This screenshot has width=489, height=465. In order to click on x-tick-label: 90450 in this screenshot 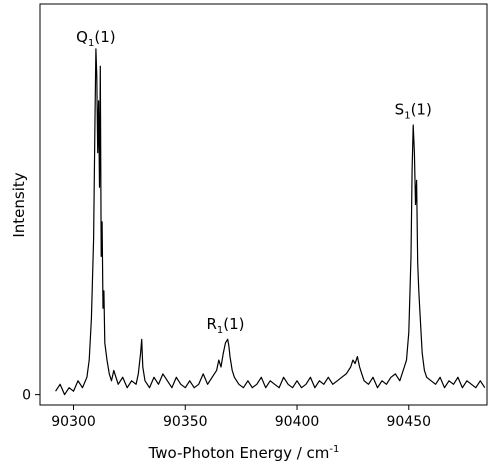, I will do `click(409, 422)`.